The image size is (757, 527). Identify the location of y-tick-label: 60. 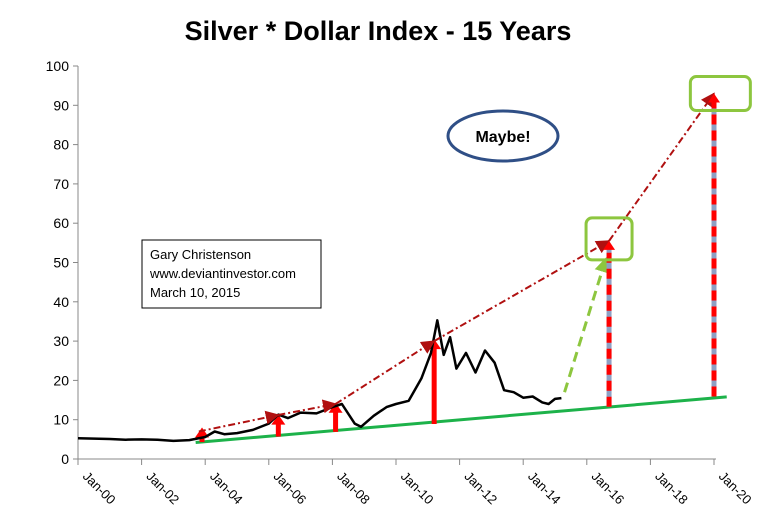
(61, 223).